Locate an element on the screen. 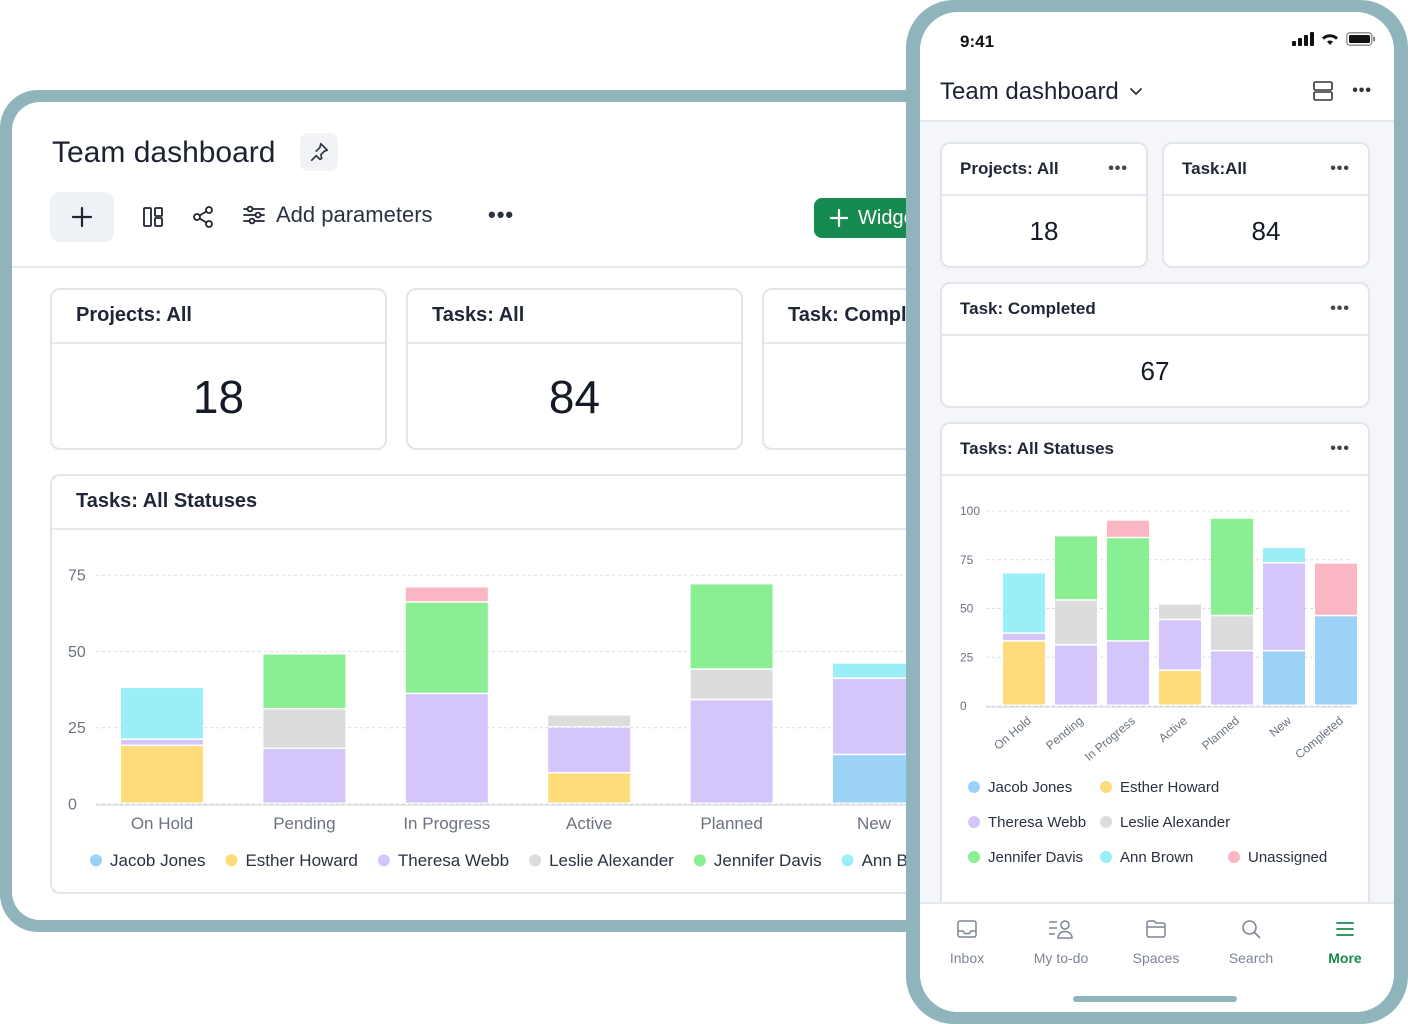 This screenshot has width=1408, height=1024. kpi-card-projects: Projects: All ••• 18 is located at coordinates (1044, 205).